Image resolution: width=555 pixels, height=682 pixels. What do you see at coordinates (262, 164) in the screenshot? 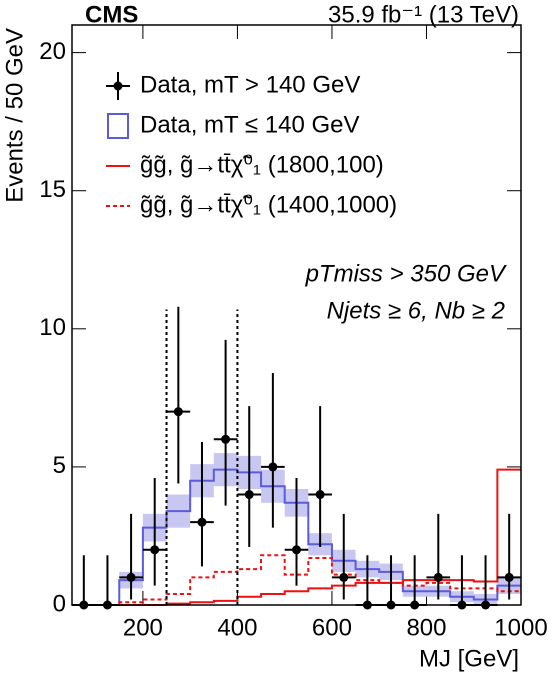
I see `legend-label: g̃g̃, g̃→tt̄χ̃⁰₁ (1800,100)` at bounding box center [262, 164].